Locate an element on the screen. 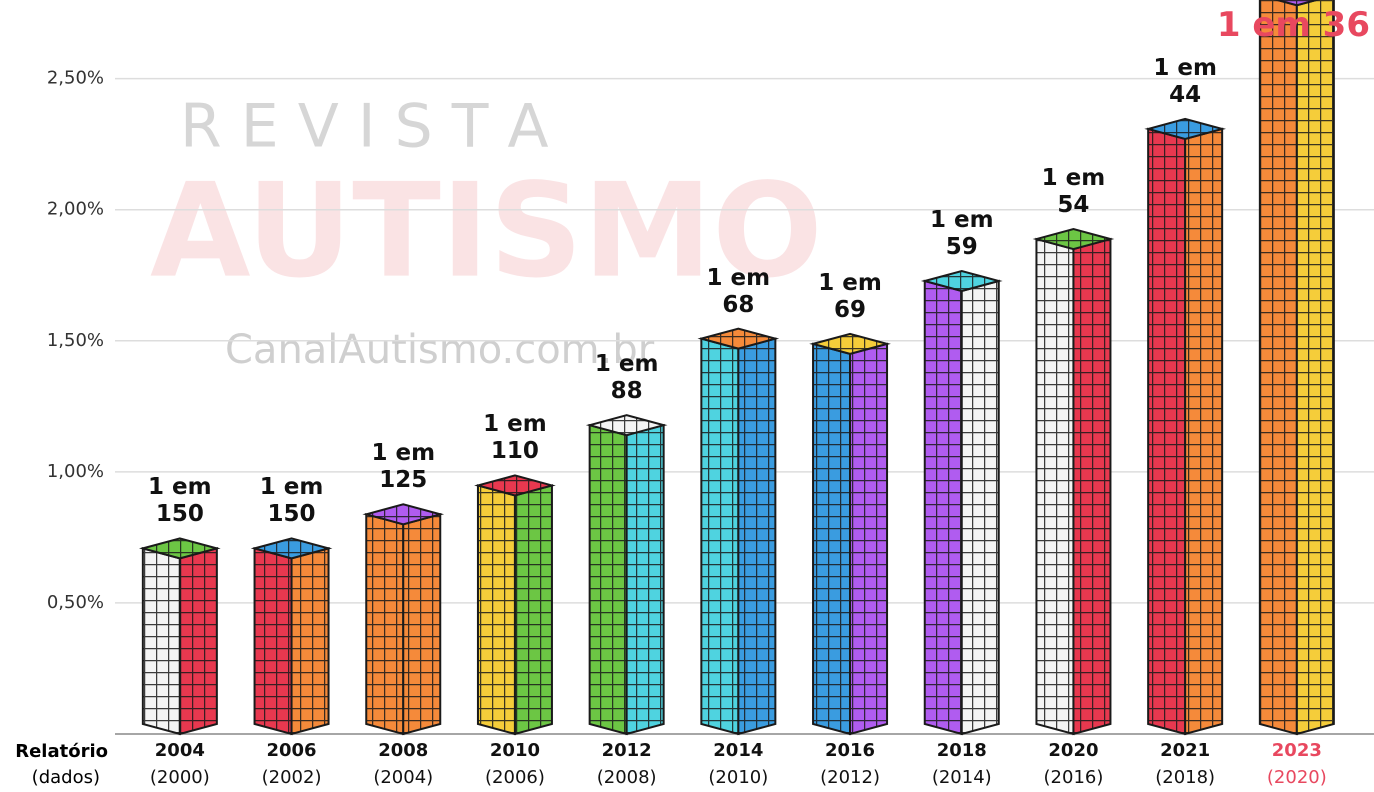 The image size is (1374, 792). x-tick-label: 2014 is located at coordinates (738, 750).